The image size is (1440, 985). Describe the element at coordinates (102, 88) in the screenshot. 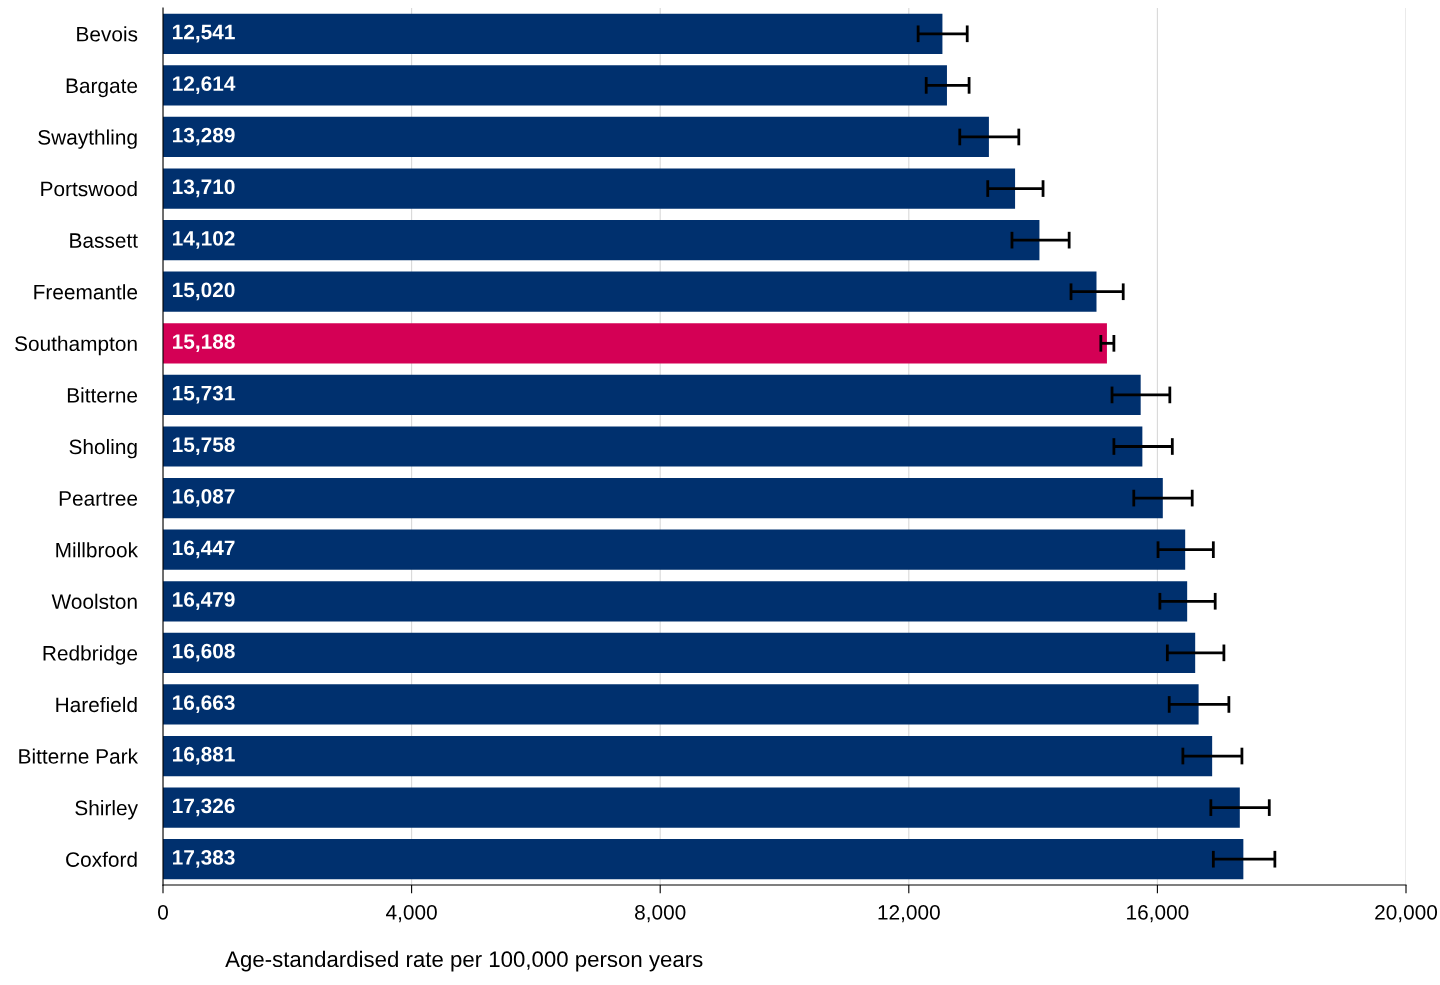

I see `y-tick-label: Bargate` at that location.